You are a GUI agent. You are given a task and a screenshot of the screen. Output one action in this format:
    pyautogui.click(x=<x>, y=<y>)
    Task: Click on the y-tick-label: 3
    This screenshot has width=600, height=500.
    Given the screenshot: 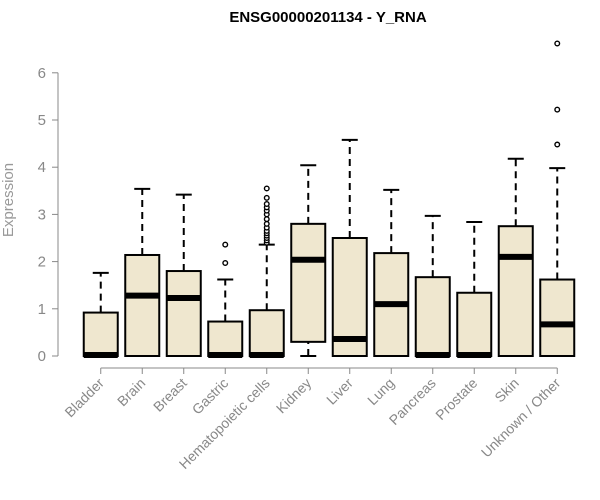 What is the action you would take?
    pyautogui.click(x=42, y=214)
    